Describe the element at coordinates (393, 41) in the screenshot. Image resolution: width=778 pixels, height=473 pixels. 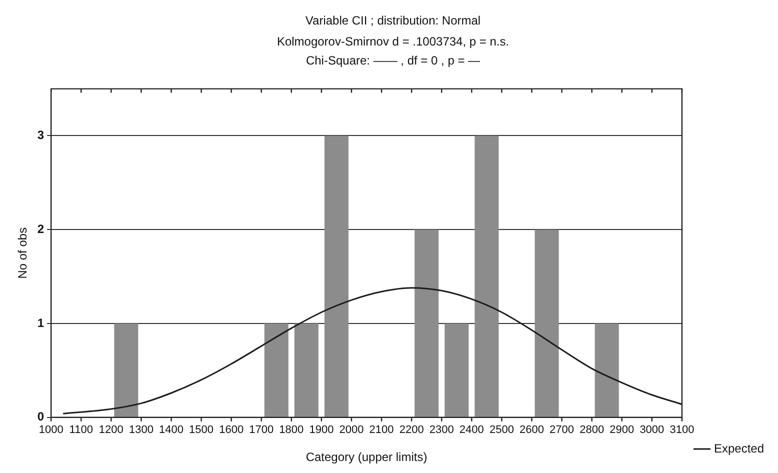
I see `chart-subtitle: Kolmogorov-Smirnov d = .1003734, p = n.s.` at that location.